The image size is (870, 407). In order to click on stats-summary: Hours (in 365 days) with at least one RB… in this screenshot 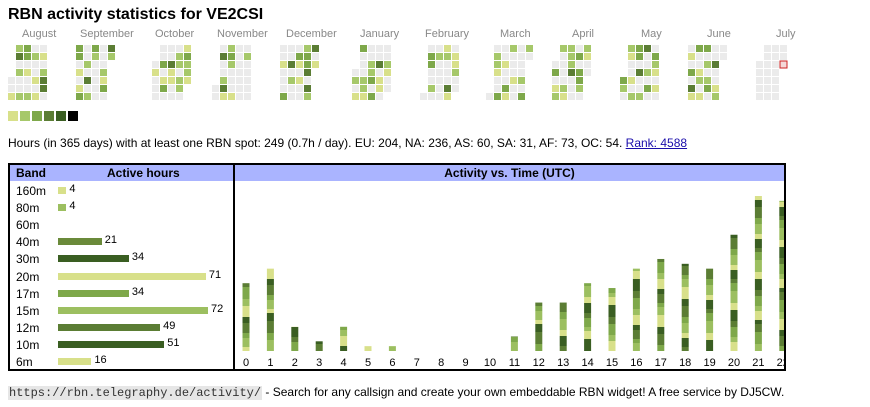, I will do `click(347, 143)`.